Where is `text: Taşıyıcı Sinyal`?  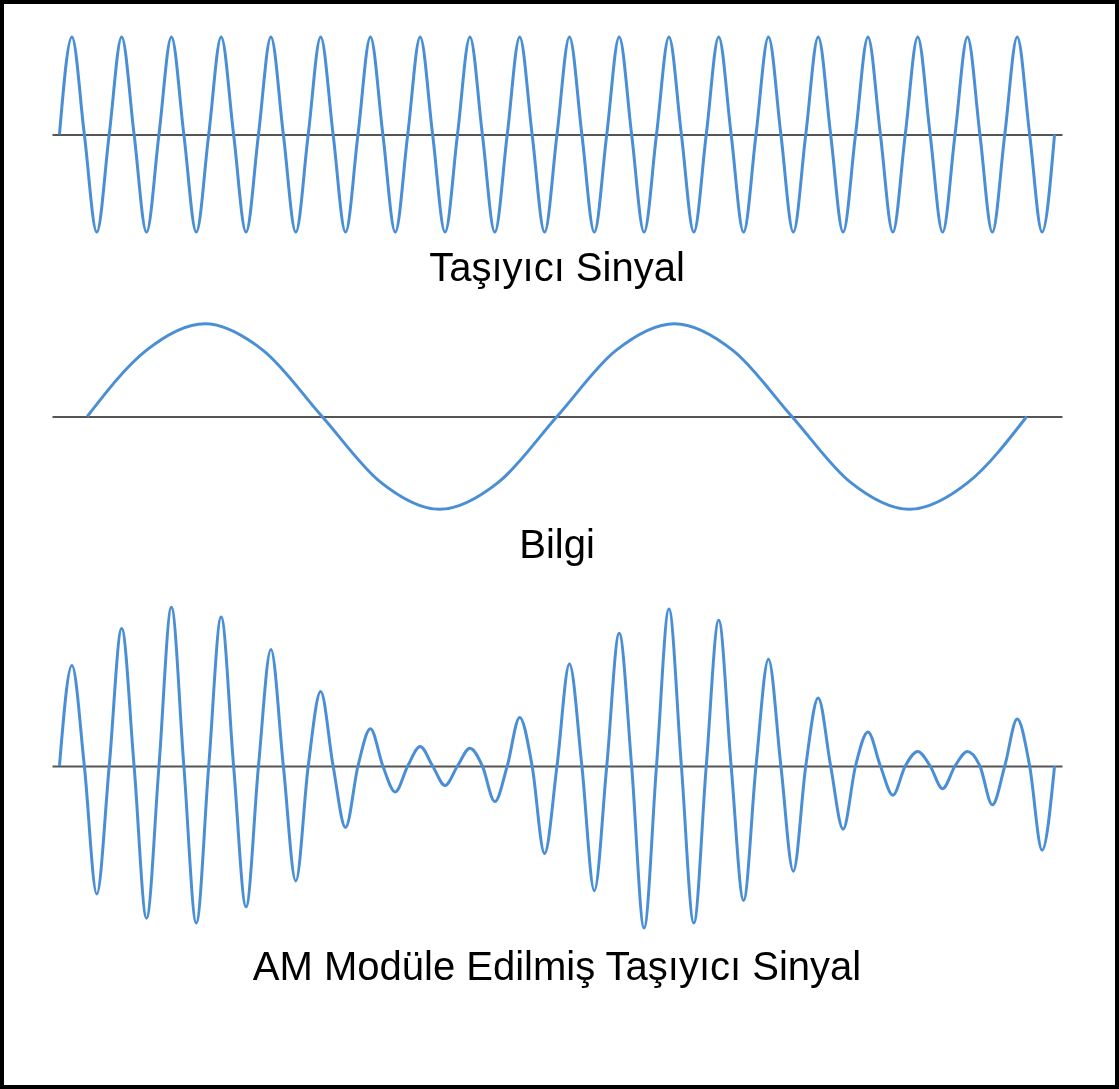 text: Taşıyıcı Sinyal is located at coordinates (557, 267).